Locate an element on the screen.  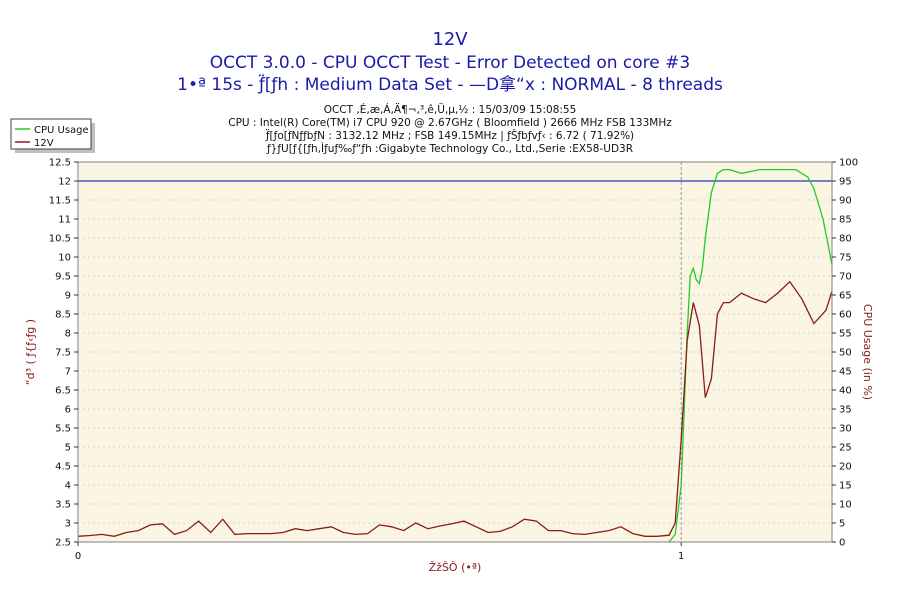
legend-box is located at coordinates (51, 134).